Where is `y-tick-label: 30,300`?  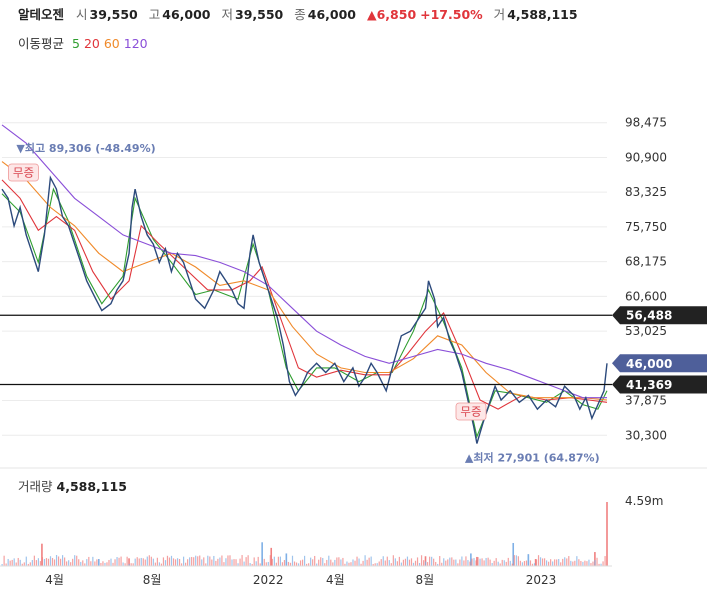 y-tick-label: 30,300 is located at coordinates (646, 435).